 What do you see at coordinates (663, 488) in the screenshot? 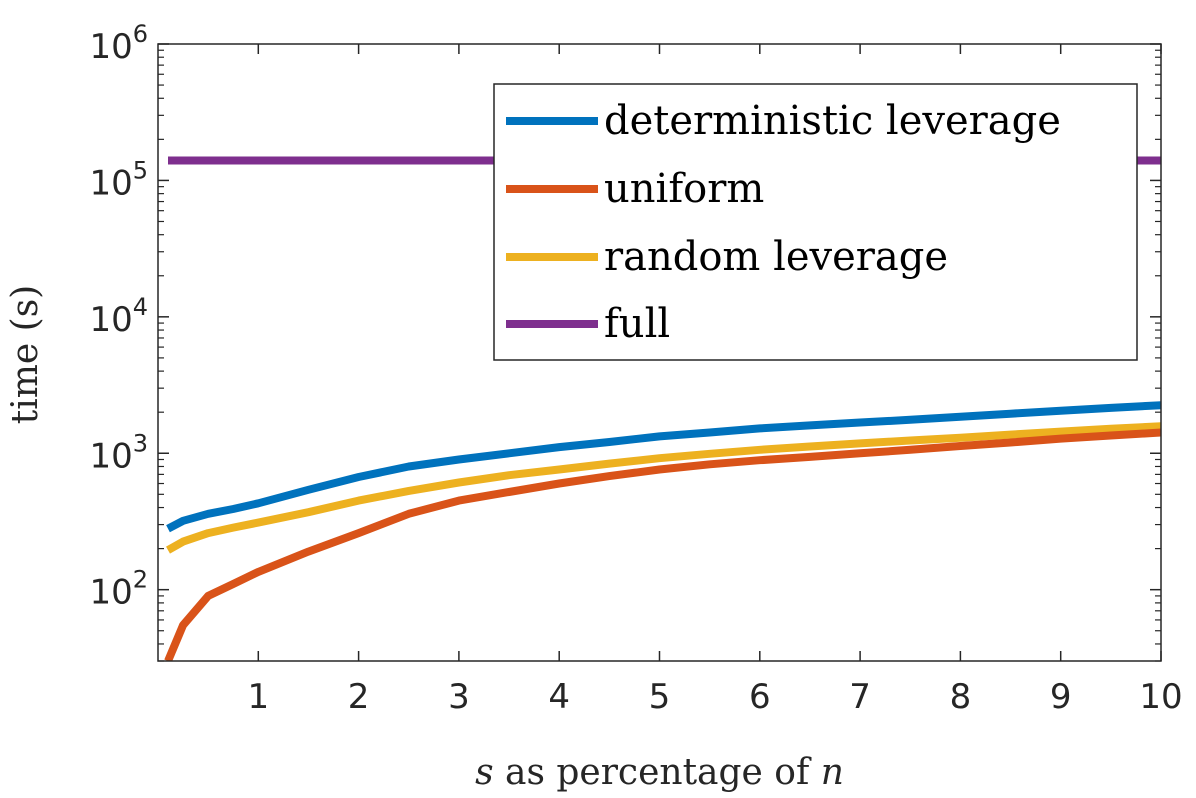
I see `series-line-random-leverage` at bounding box center [663, 488].